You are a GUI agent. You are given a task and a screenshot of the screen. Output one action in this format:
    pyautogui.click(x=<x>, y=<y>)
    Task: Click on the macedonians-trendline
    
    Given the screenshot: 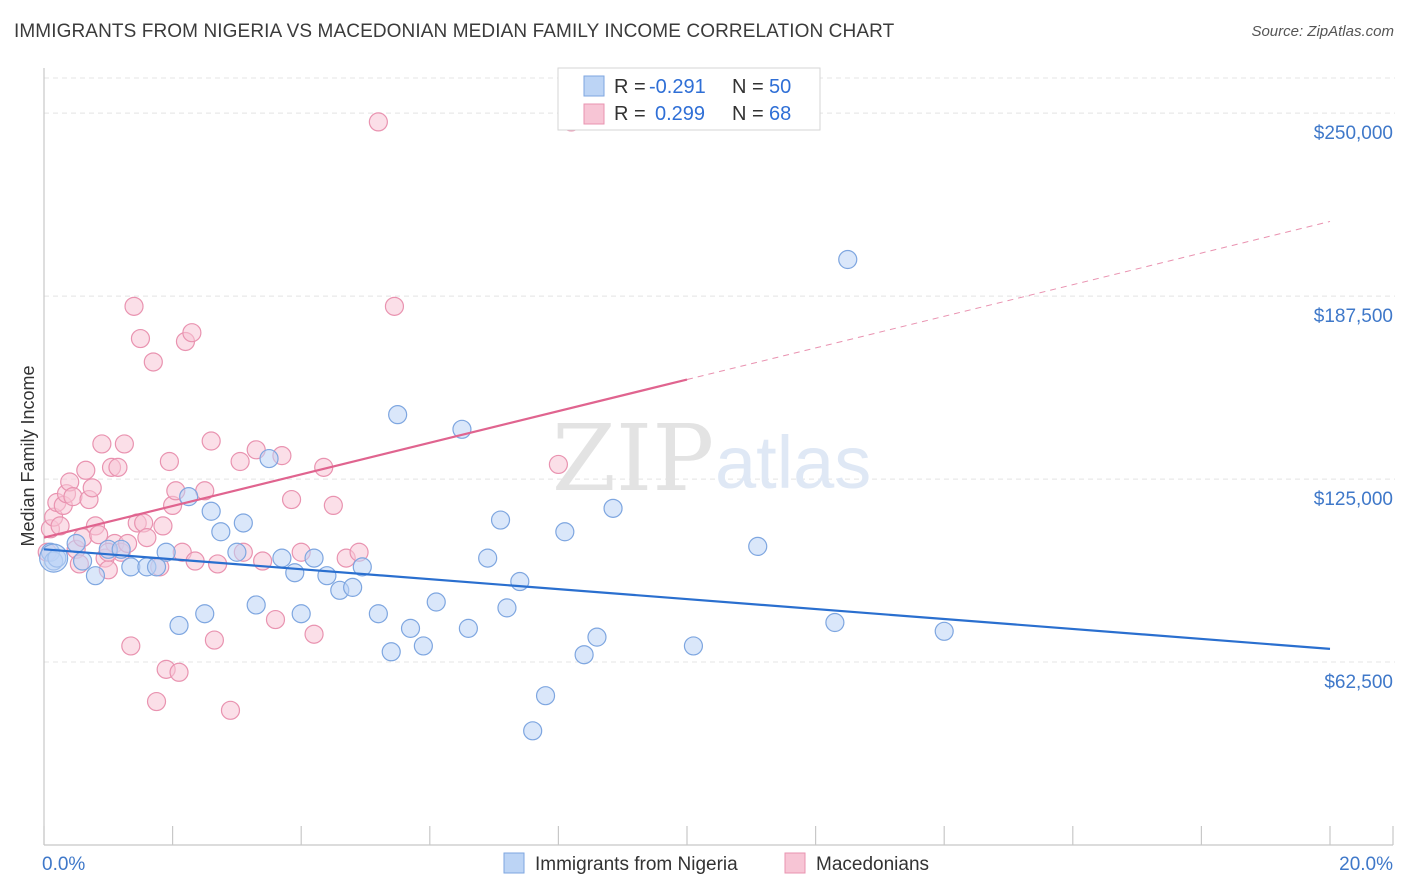 What is the action you would take?
    pyautogui.click(x=365, y=458)
    